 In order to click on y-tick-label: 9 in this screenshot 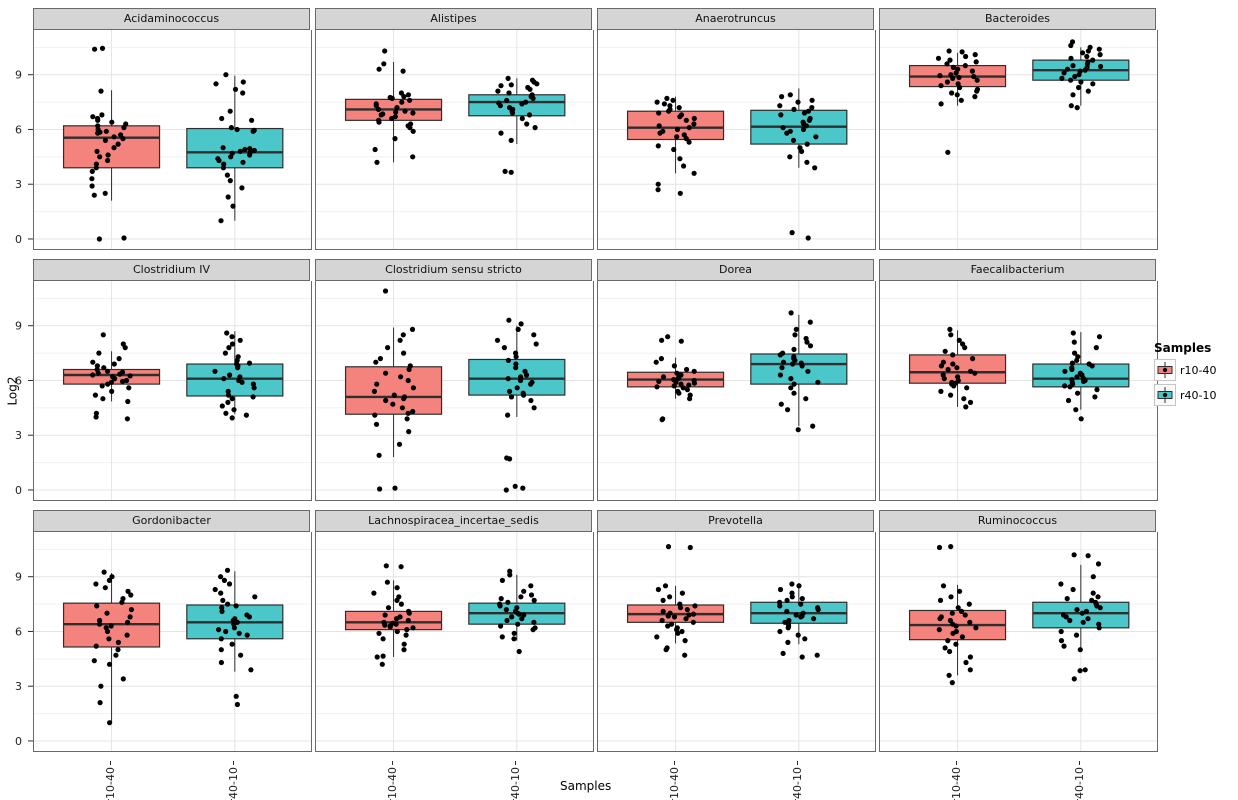, I will do `click(18, 577)`.